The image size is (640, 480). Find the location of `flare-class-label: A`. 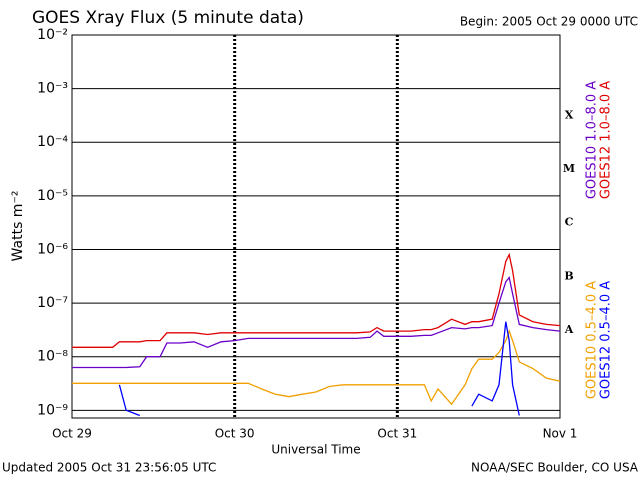

flare-class-label: A is located at coordinates (569, 329).